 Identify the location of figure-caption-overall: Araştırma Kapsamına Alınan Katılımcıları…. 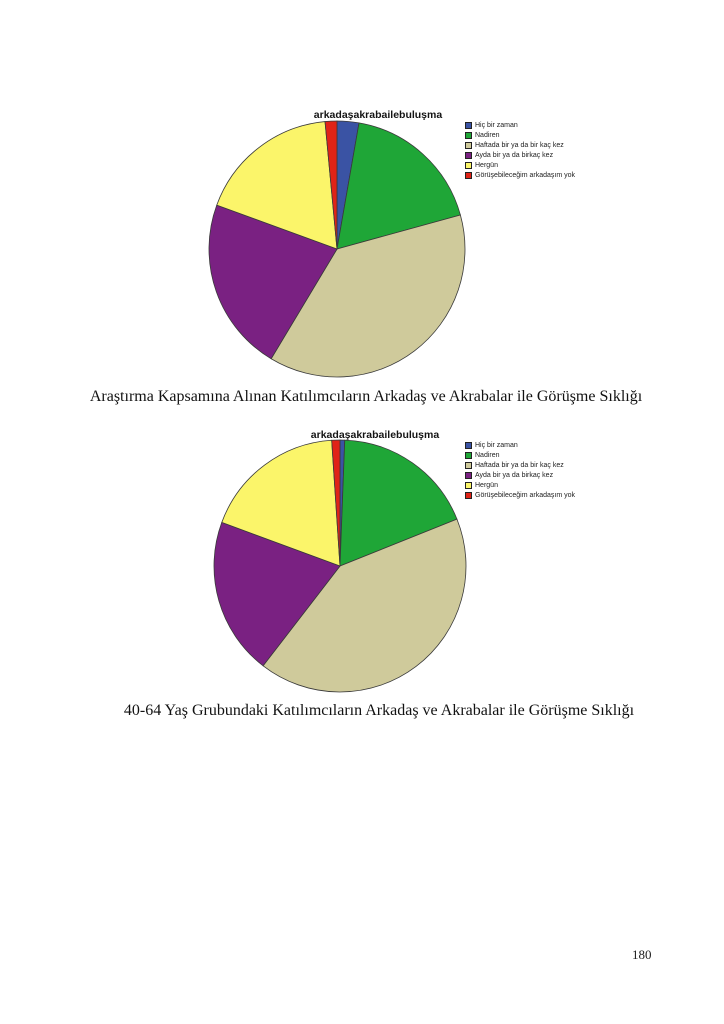
(366, 396).